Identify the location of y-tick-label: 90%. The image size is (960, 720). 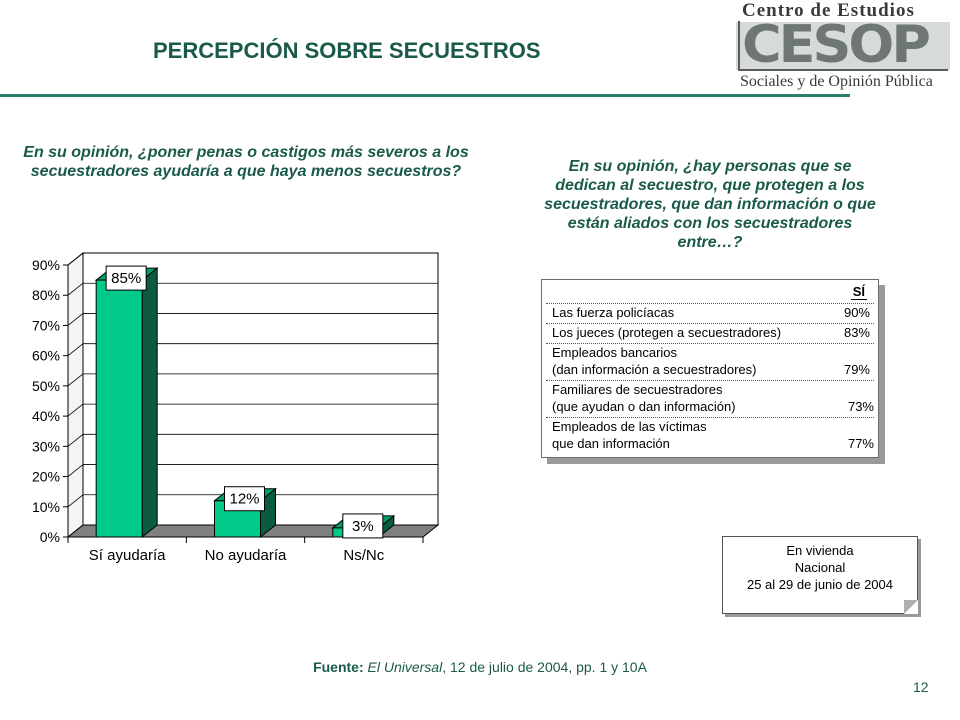
(46, 265).